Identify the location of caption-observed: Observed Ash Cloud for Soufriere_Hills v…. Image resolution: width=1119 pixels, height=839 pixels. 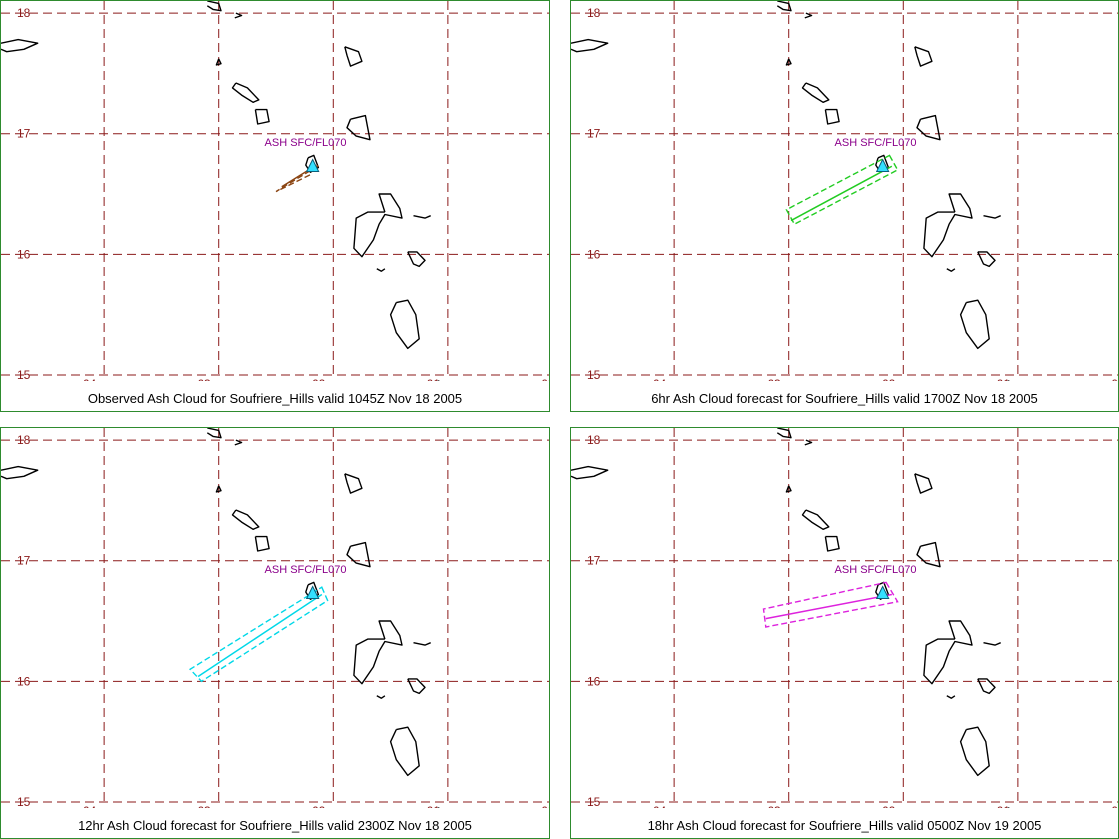
(275, 398).